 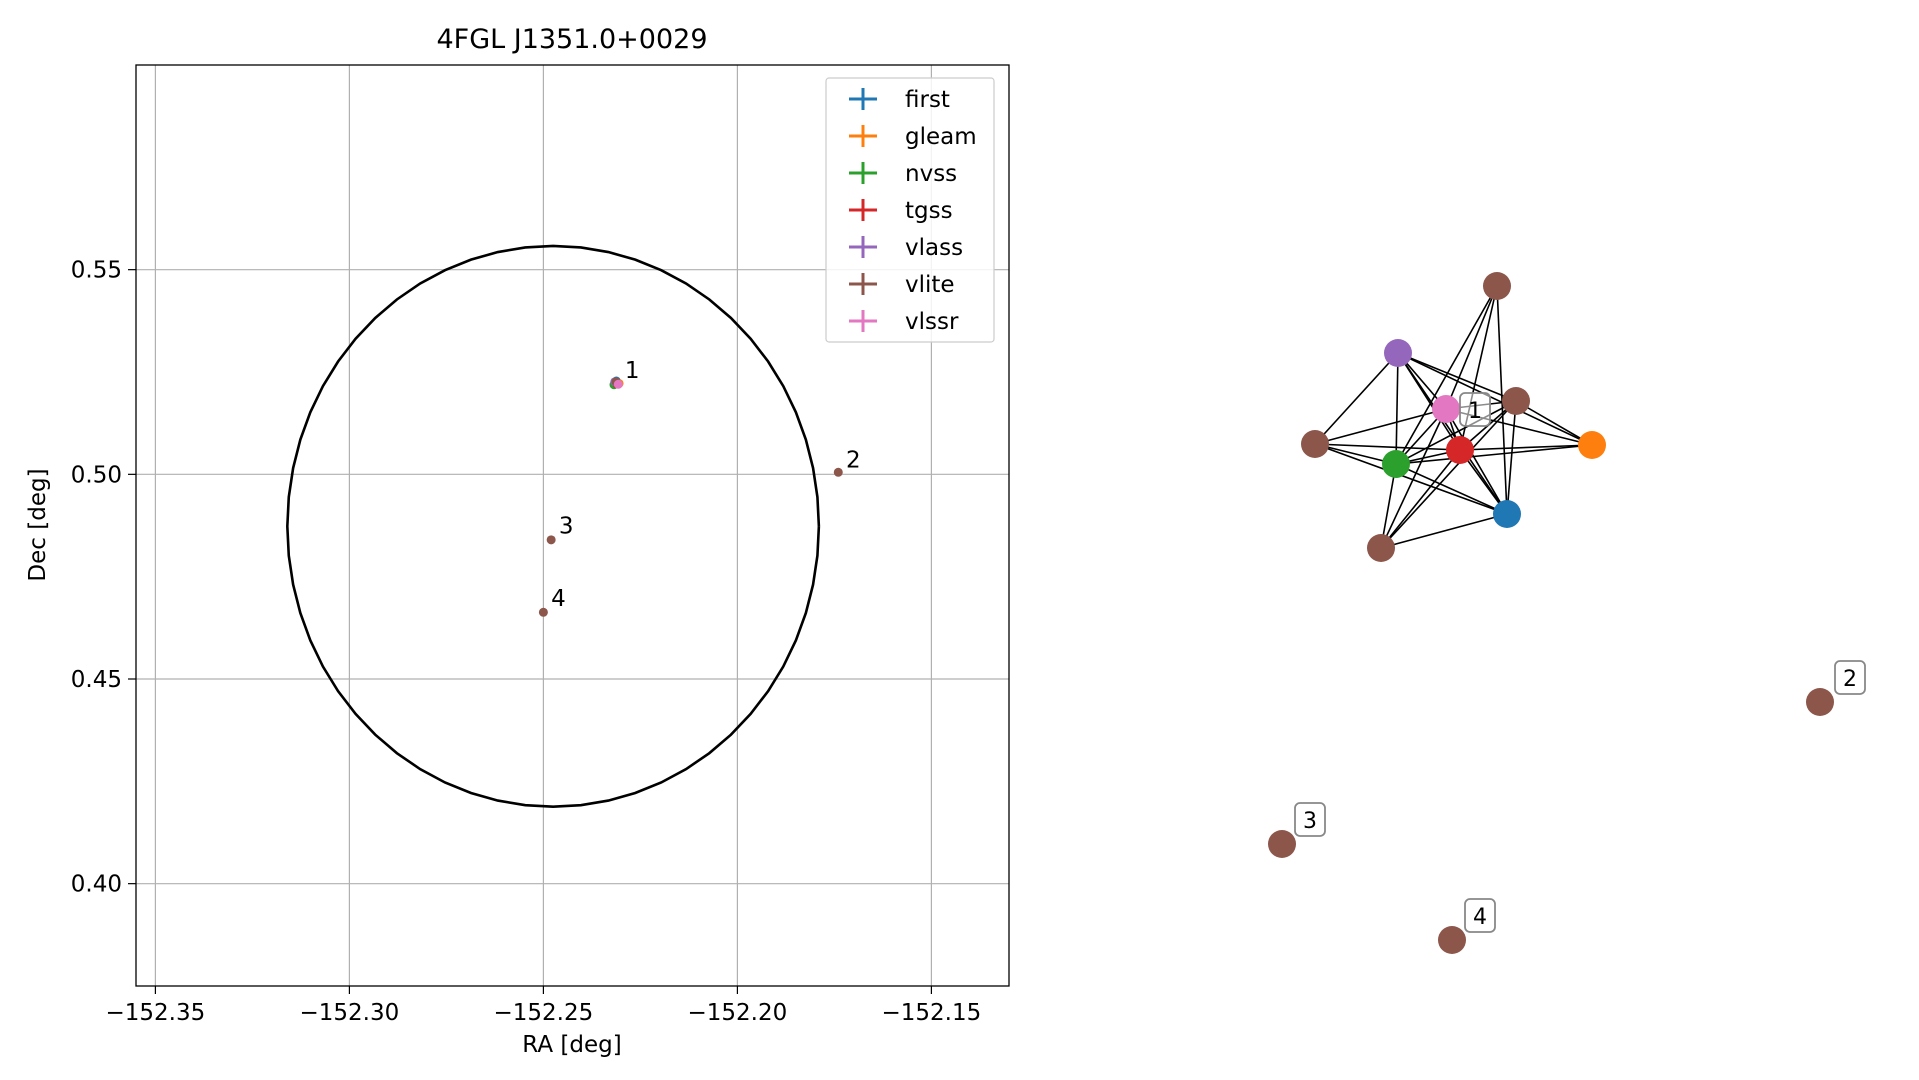 I want to click on legend-entry-vlass: vlass, so click(x=906, y=248).